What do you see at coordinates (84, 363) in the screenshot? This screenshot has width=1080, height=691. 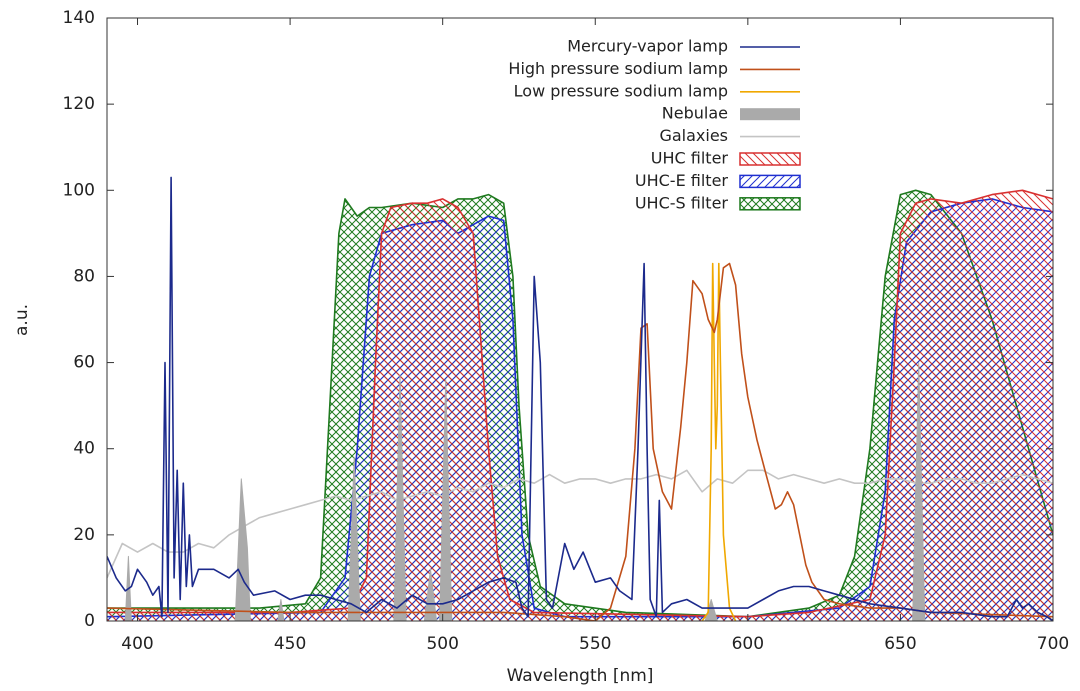 I see `y-tick-label: 60` at bounding box center [84, 363].